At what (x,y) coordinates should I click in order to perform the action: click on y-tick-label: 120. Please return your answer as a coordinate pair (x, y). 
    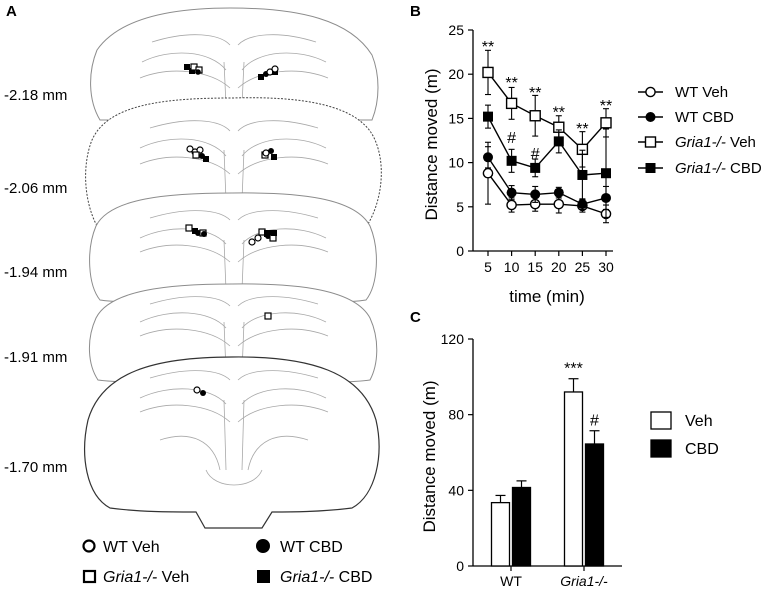
    Looking at the image, I should click on (453, 339).